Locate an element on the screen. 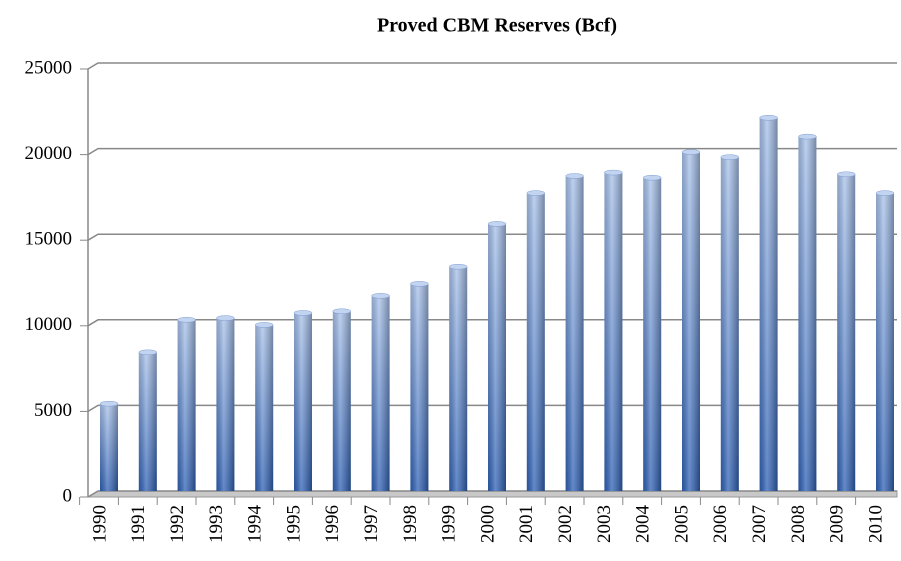 Image resolution: width=901 pixels, height=561 pixels. x-tick-label: 2009 is located at coordinates (837, 524).